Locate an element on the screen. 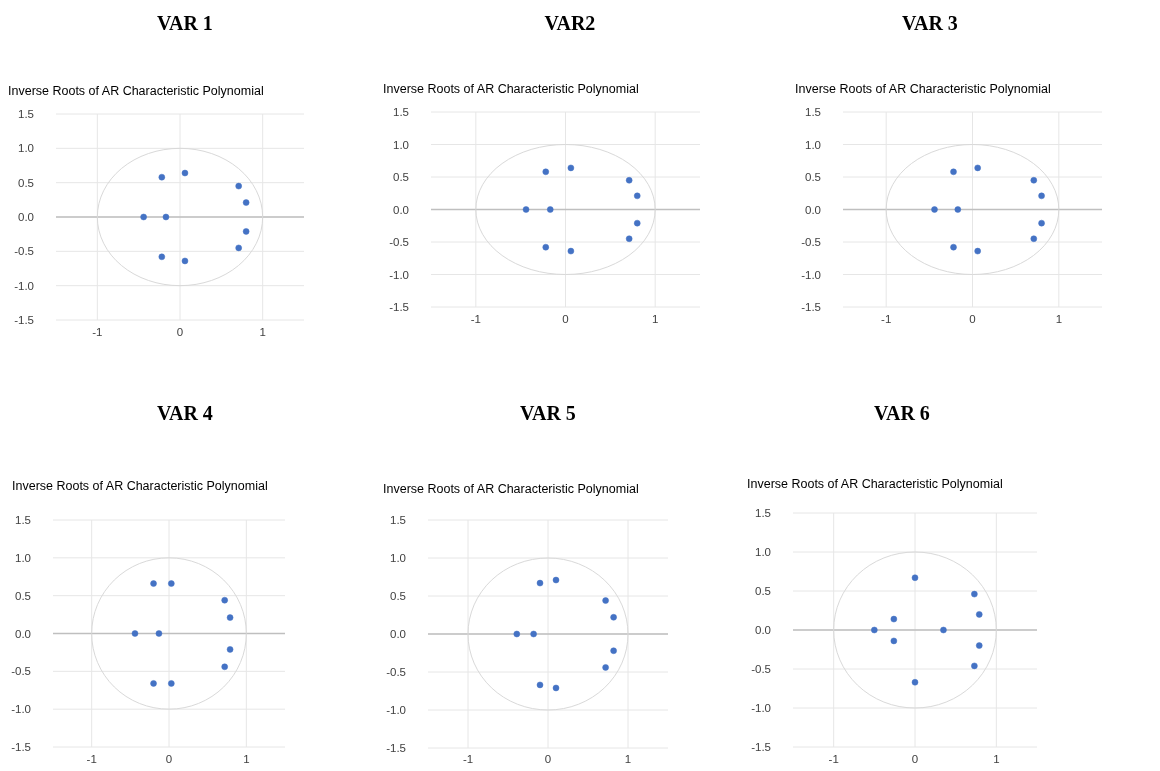 This screenshot has width=1160, height=771. chart-title: VAR 5 is located at coordinates (548, 413).